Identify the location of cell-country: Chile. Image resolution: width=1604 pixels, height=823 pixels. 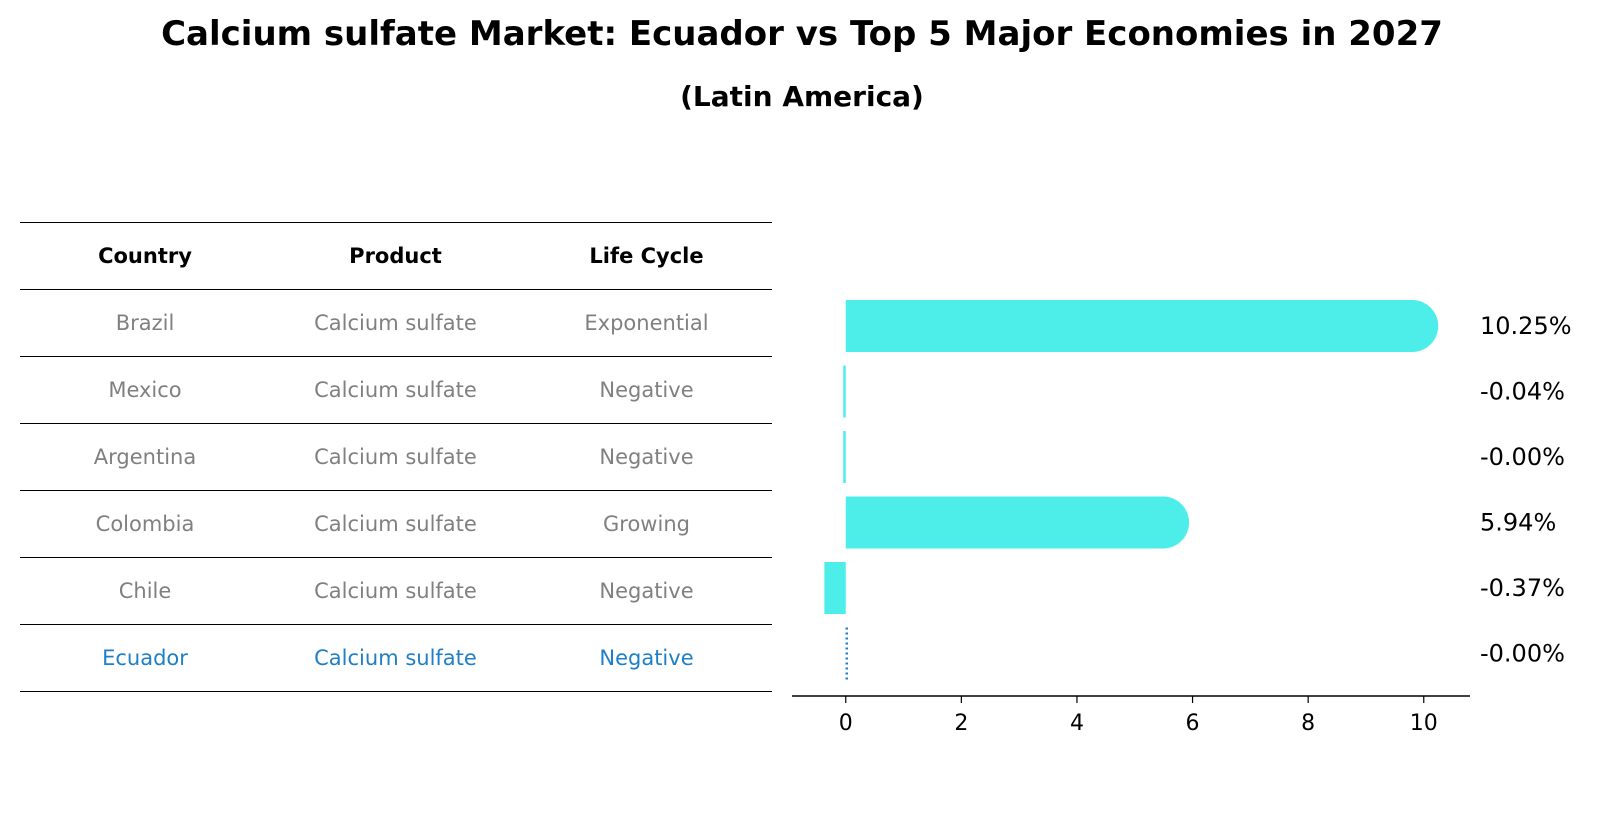
(145, 591).